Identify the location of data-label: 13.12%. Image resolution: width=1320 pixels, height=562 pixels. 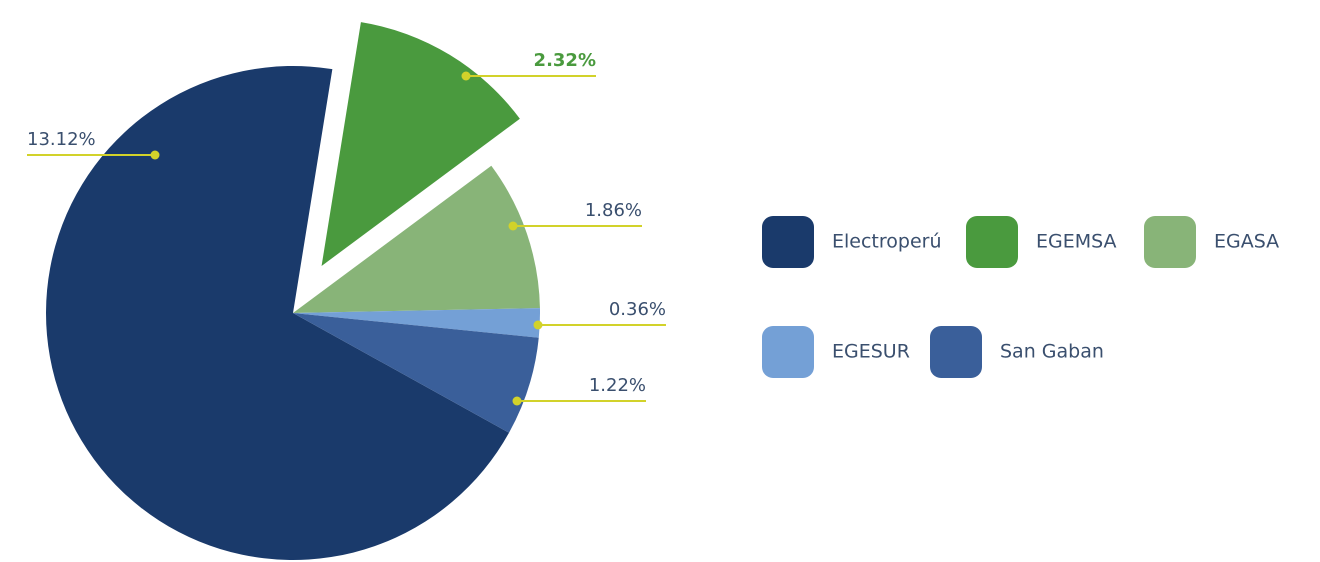
(61, 139).